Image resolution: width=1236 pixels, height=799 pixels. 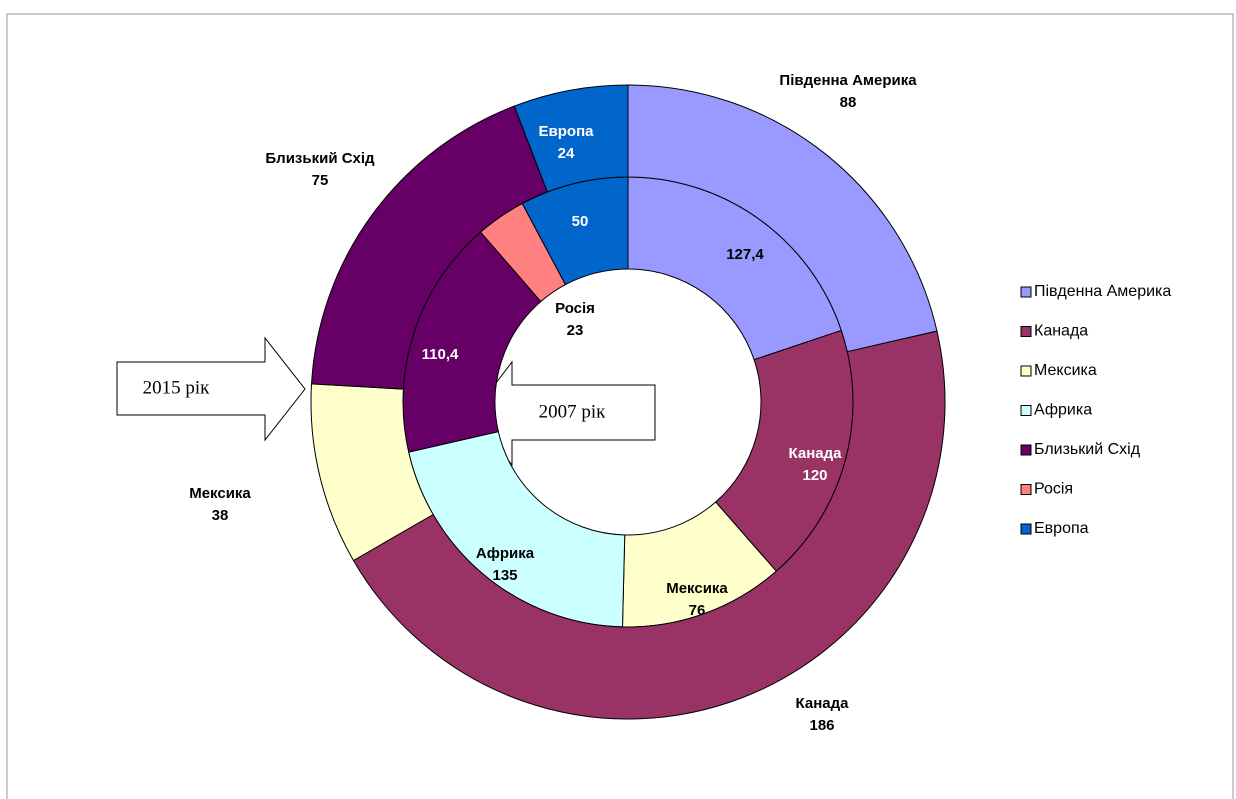 What do you see at coordinates (745, 254) in the screenshot?
I see `data-label: 127,4` at bounding box center [745, 254].